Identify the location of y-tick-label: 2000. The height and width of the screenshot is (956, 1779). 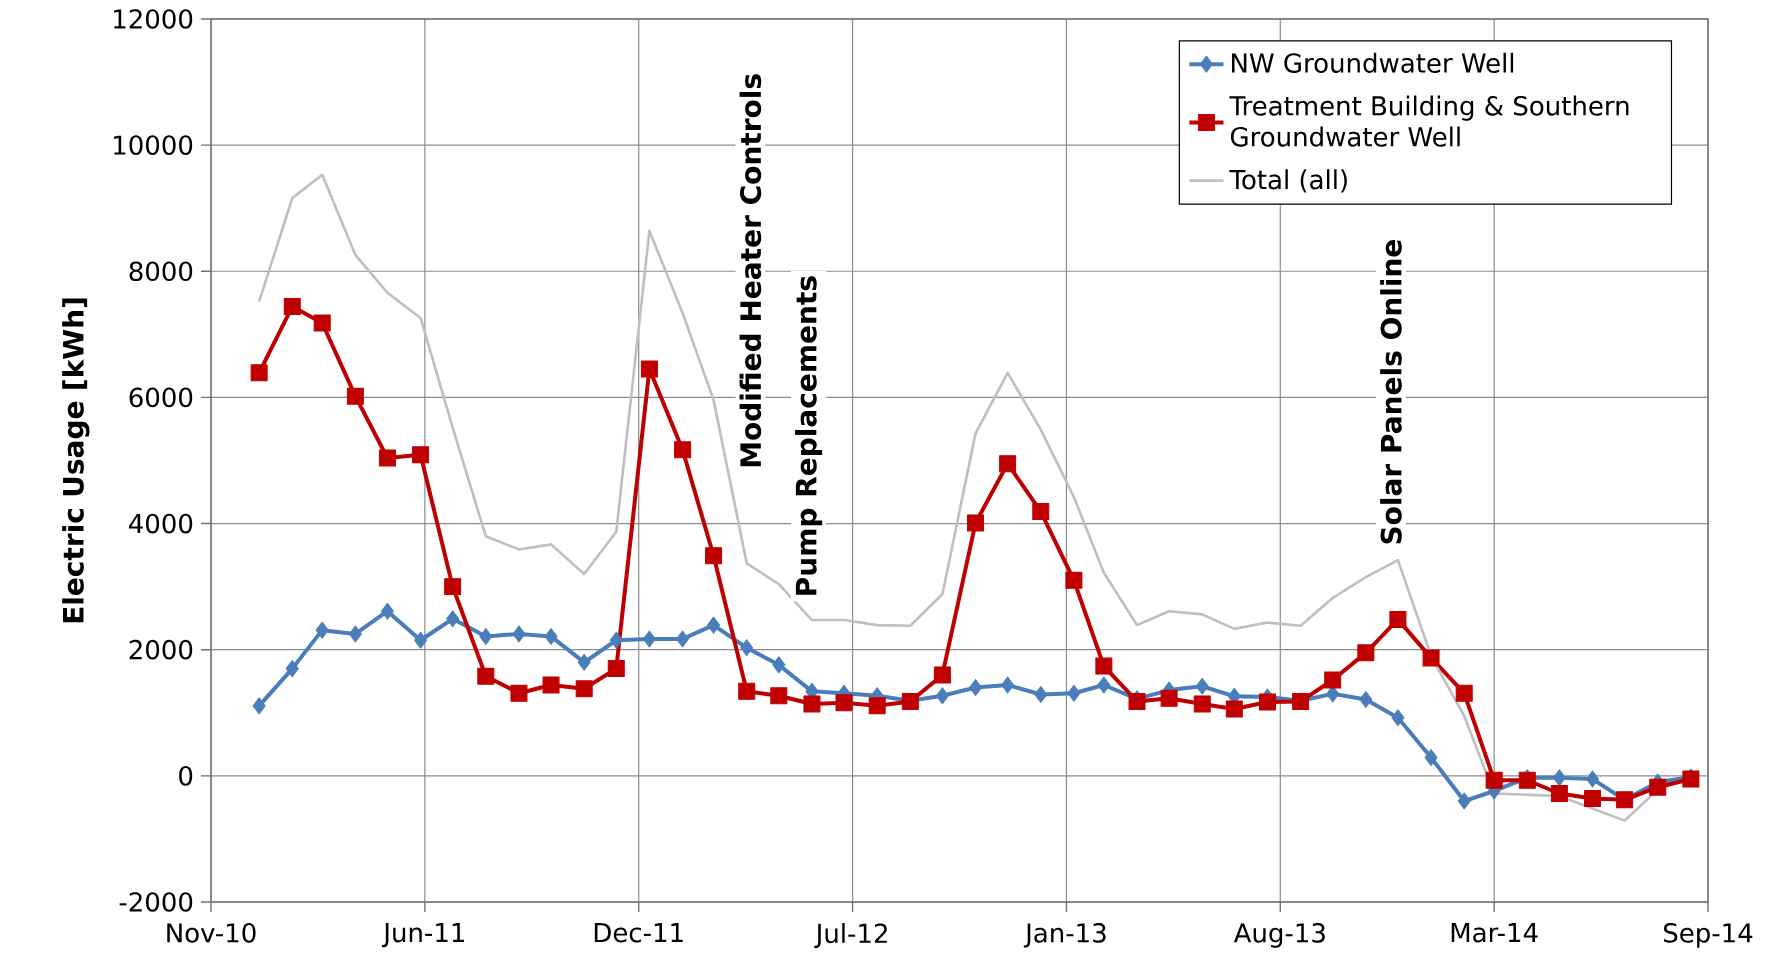
(161, 649).